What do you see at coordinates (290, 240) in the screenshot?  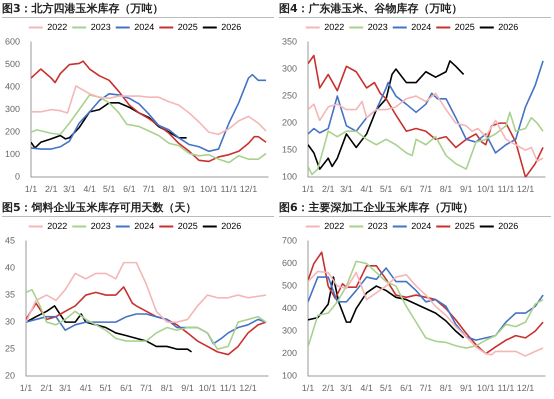 I see `y-tick-label: 700` at bounding box center [290, 240].